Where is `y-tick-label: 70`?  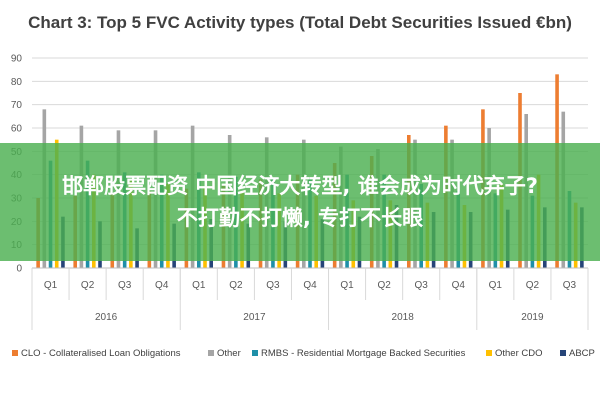
y-tick-label: 70 is located at coordinates (17, 105).